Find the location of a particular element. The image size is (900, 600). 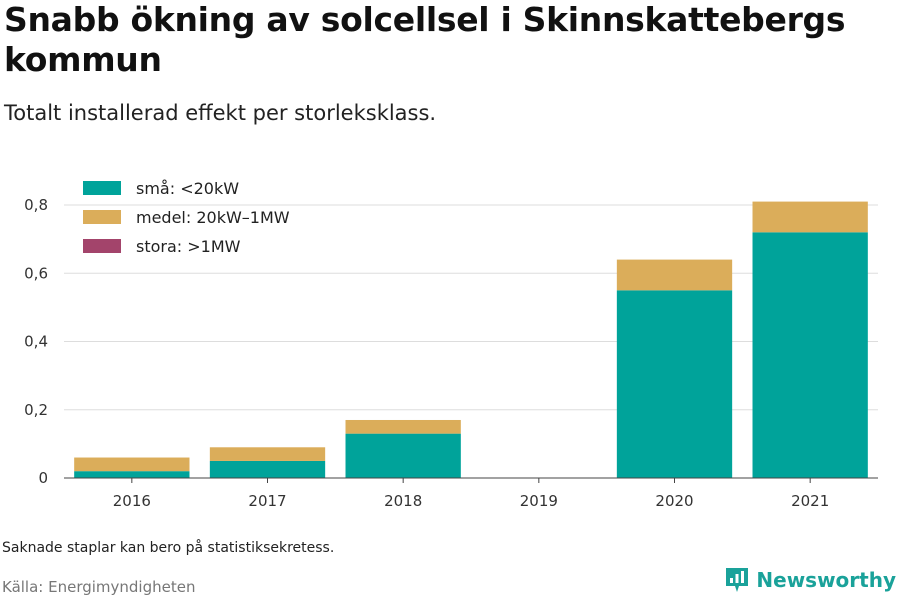

brand-name: Newsworthy is located at coordinates (826, 580).